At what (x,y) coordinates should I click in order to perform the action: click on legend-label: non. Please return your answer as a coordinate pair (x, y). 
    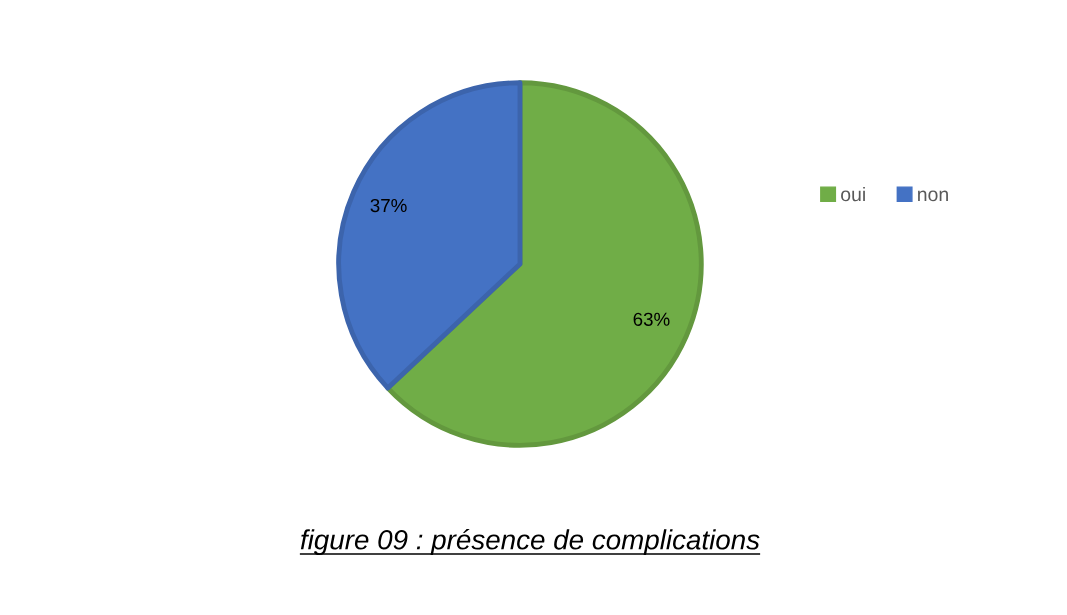
    Looking at the image, I should click on (933, 196).